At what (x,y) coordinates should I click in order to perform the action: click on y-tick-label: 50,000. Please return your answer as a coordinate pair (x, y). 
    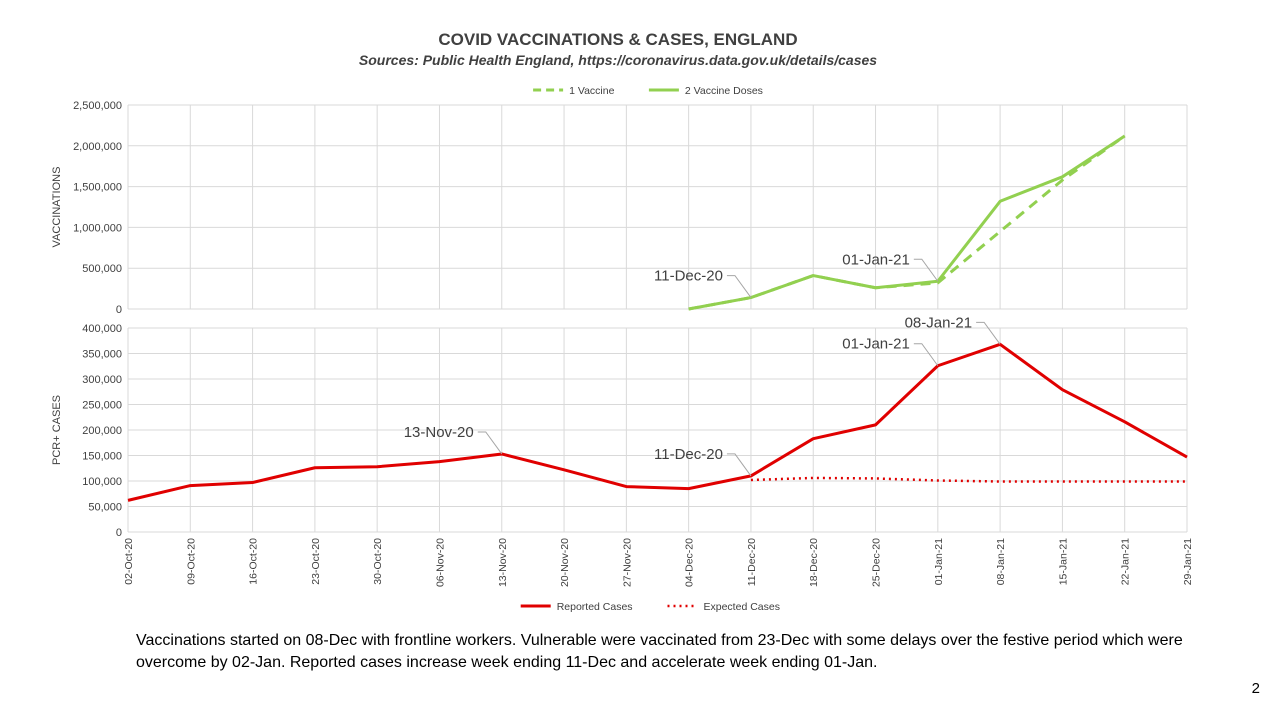
    Looking at the image, I should click on (105, 508).